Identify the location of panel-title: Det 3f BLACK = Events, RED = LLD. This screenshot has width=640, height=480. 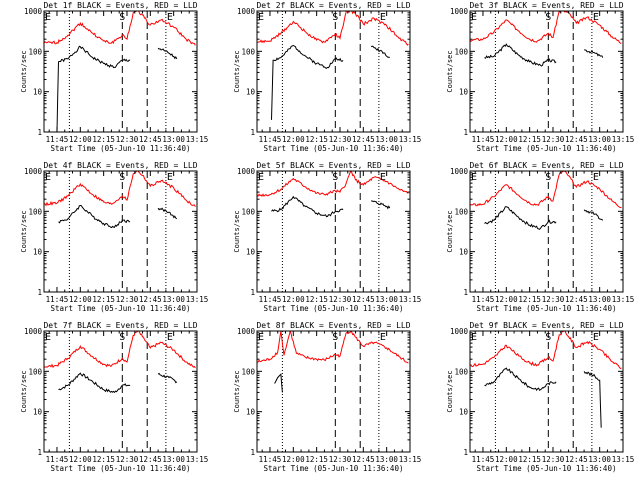
(546, 5).